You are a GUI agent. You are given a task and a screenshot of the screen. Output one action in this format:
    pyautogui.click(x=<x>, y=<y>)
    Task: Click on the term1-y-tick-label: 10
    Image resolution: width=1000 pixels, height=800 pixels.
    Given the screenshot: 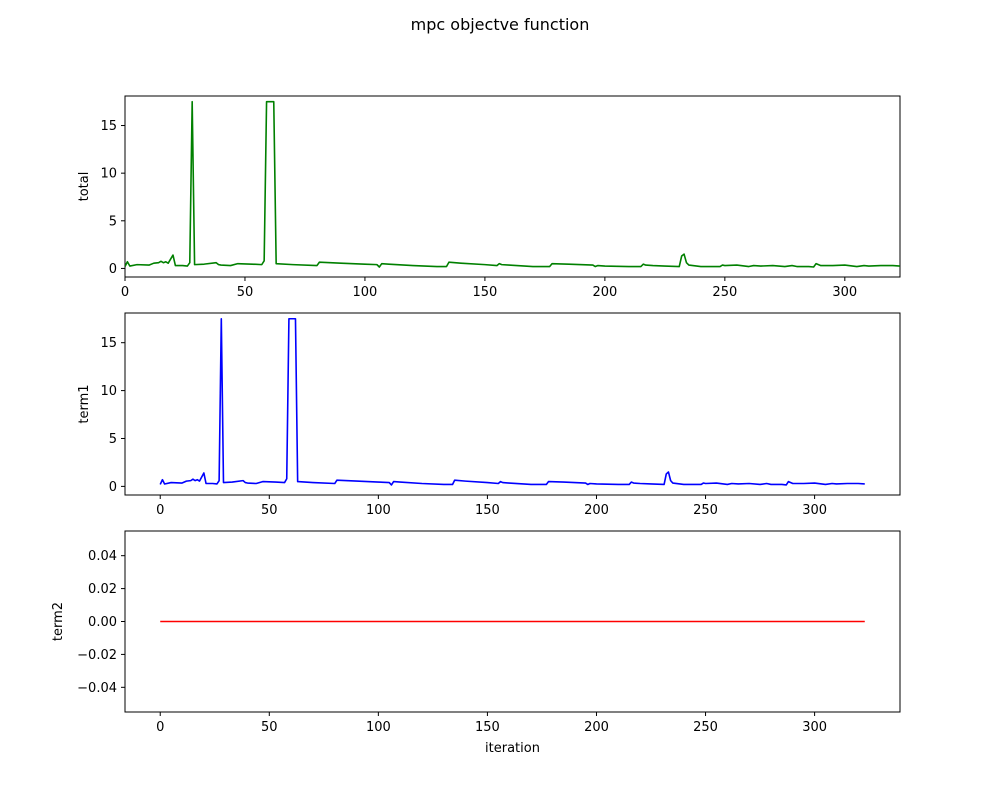 What is the action you would take?
    pyautogui.click(x=108, y=391)
    